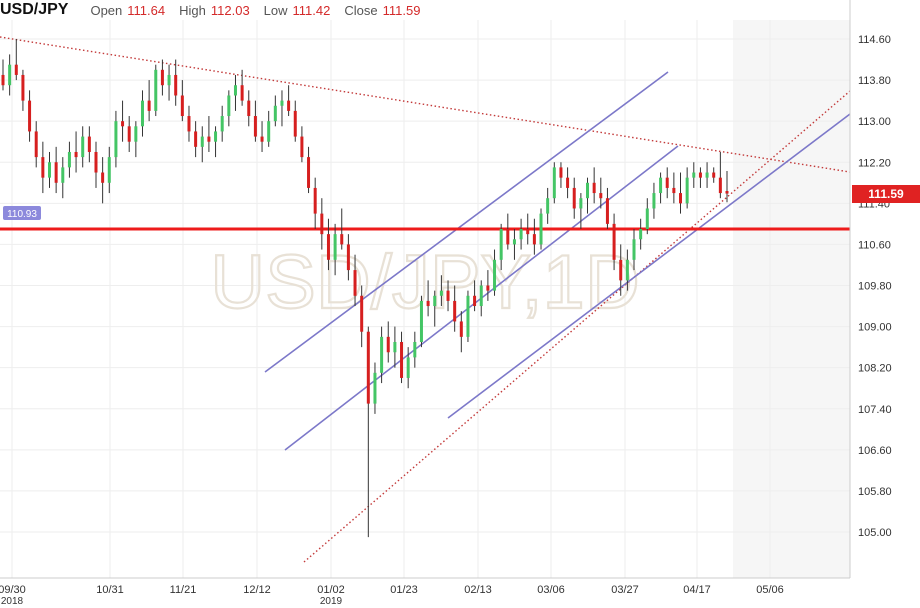 The width and height of the screenshot is (920, 608). I want to click on y-tick-label: 108.20, so click(875, 369).